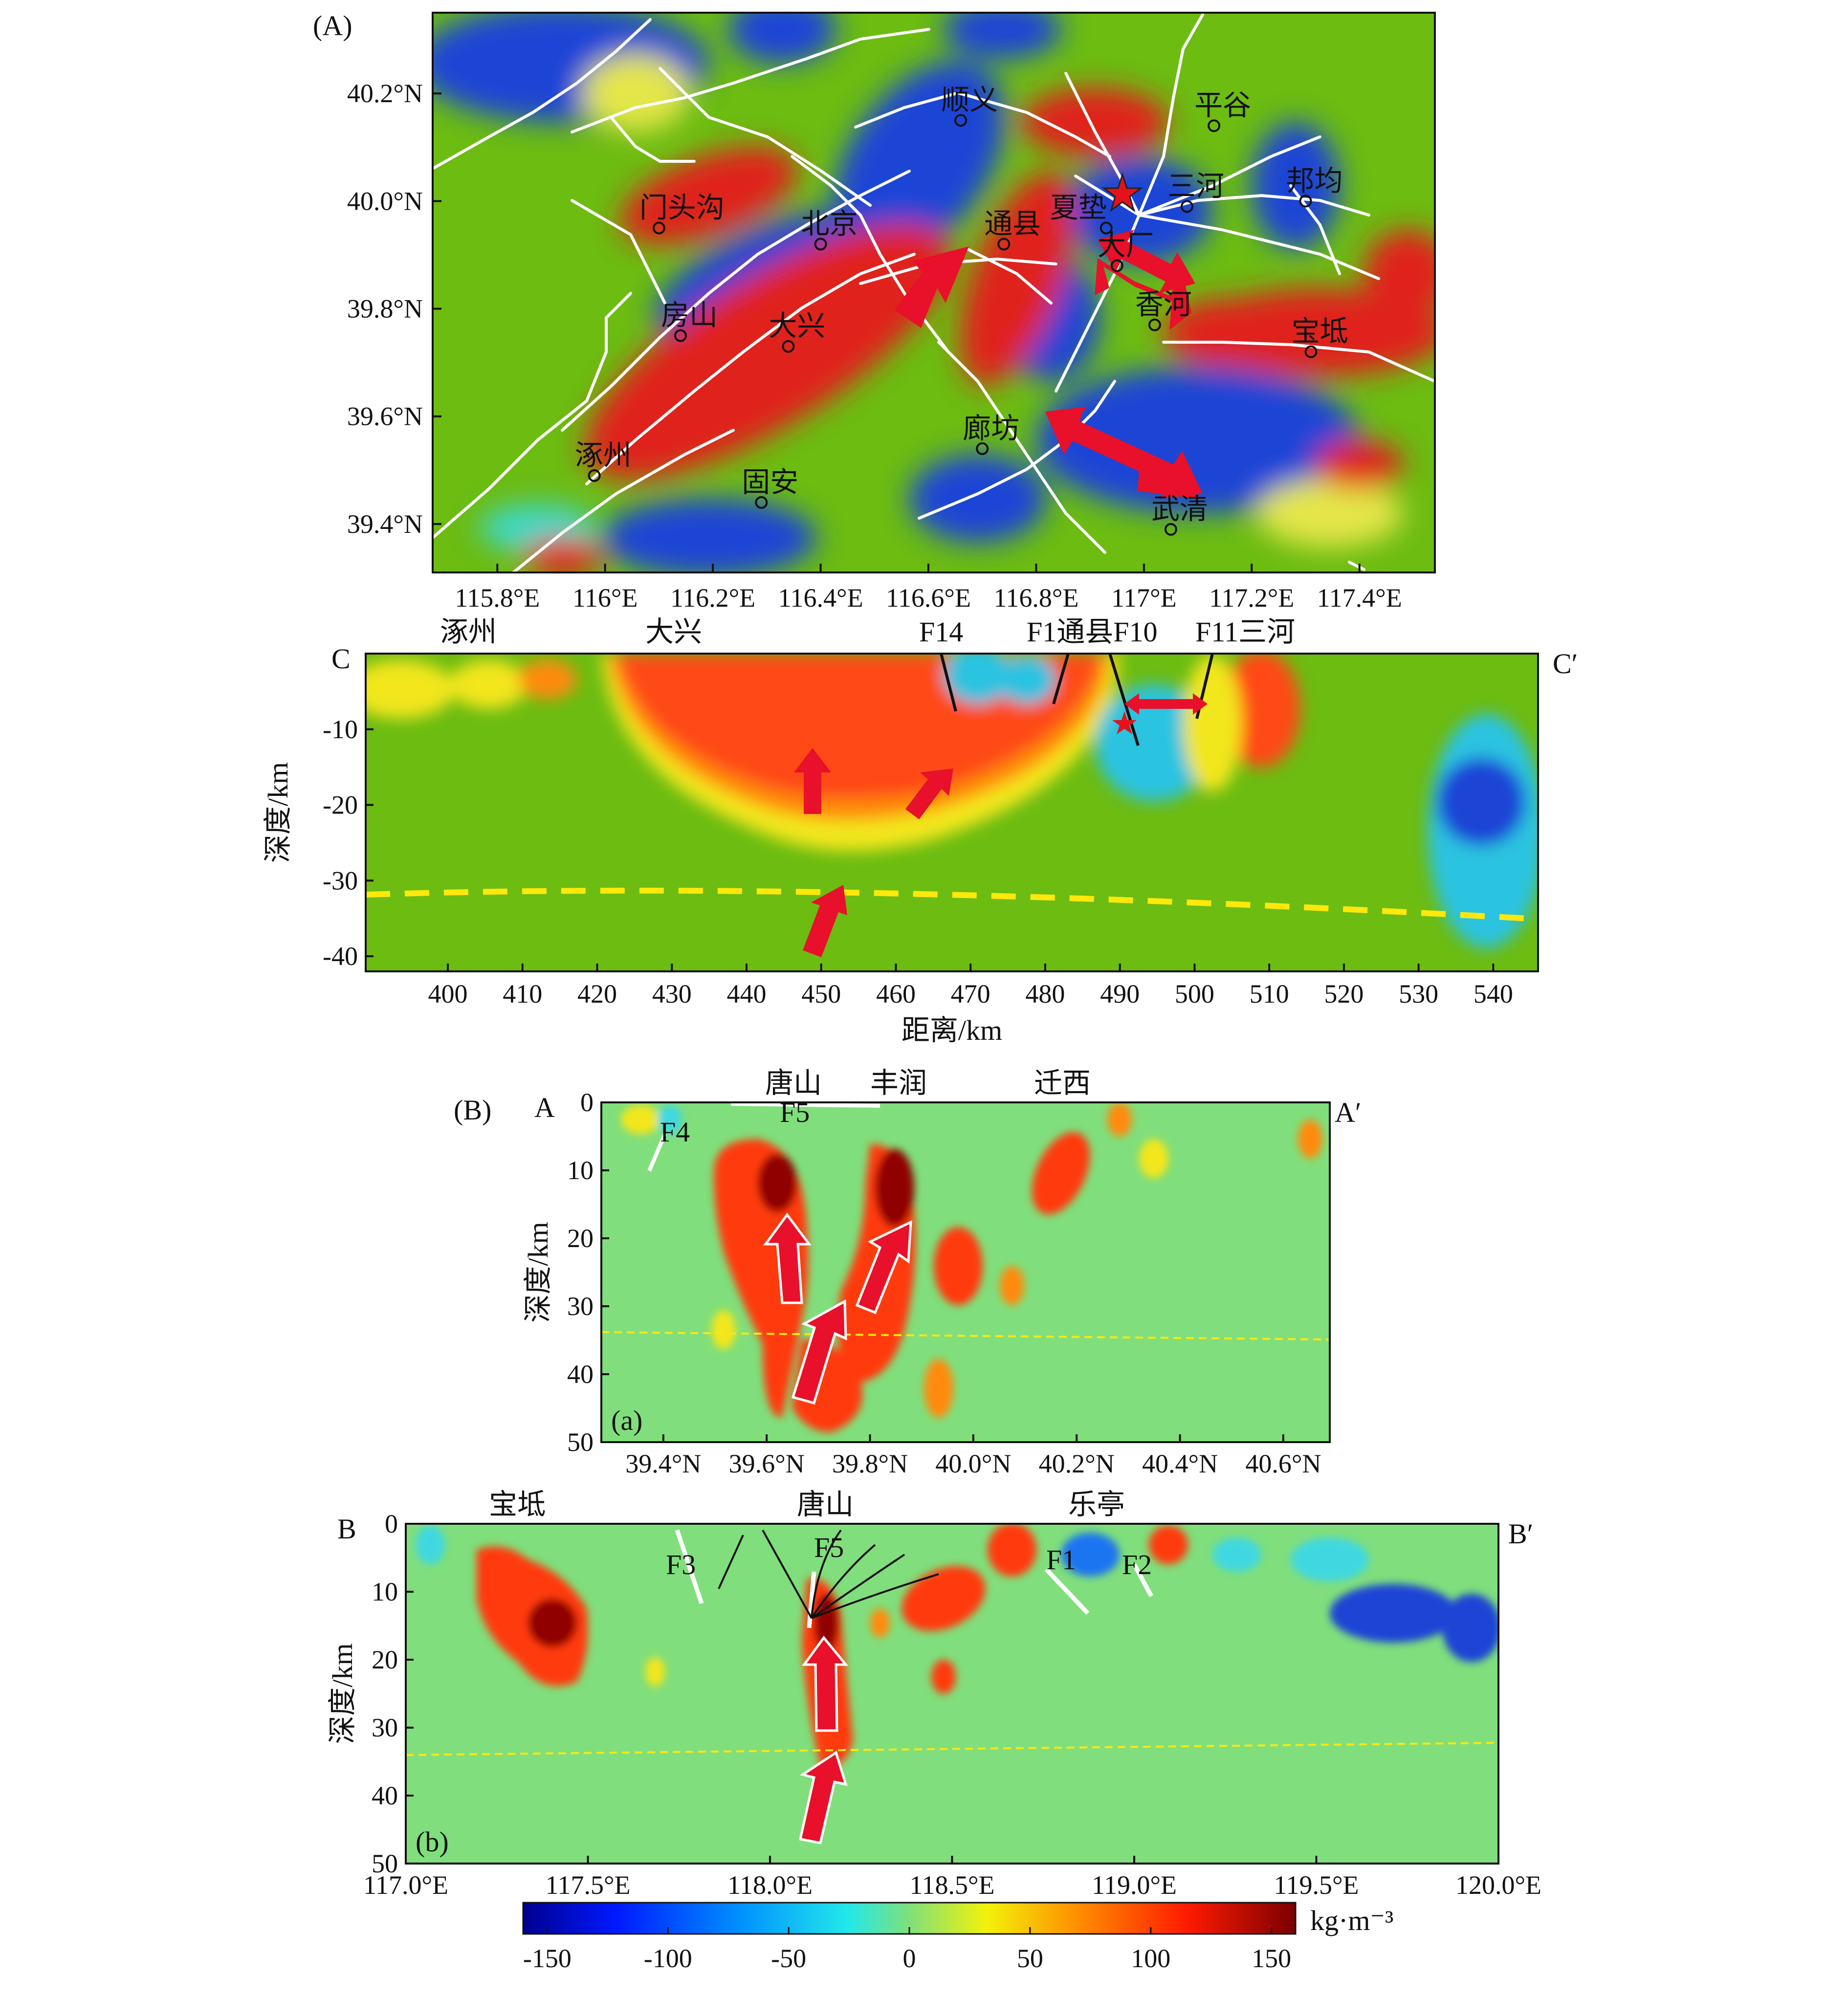  I want to click on section-b-x-tick: 117.0°E, so click(405, 1885).